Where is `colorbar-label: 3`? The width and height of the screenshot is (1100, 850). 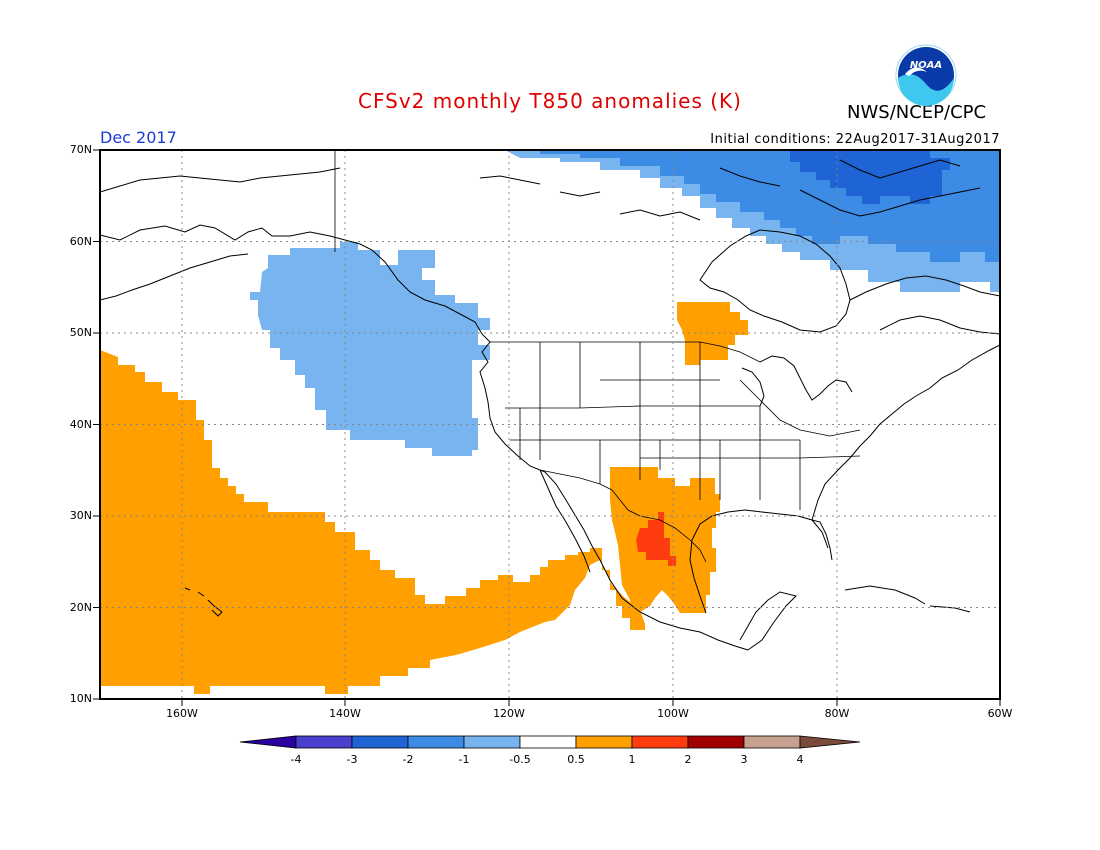 colorbar-label: 3 is located at coordinates (744, 759).